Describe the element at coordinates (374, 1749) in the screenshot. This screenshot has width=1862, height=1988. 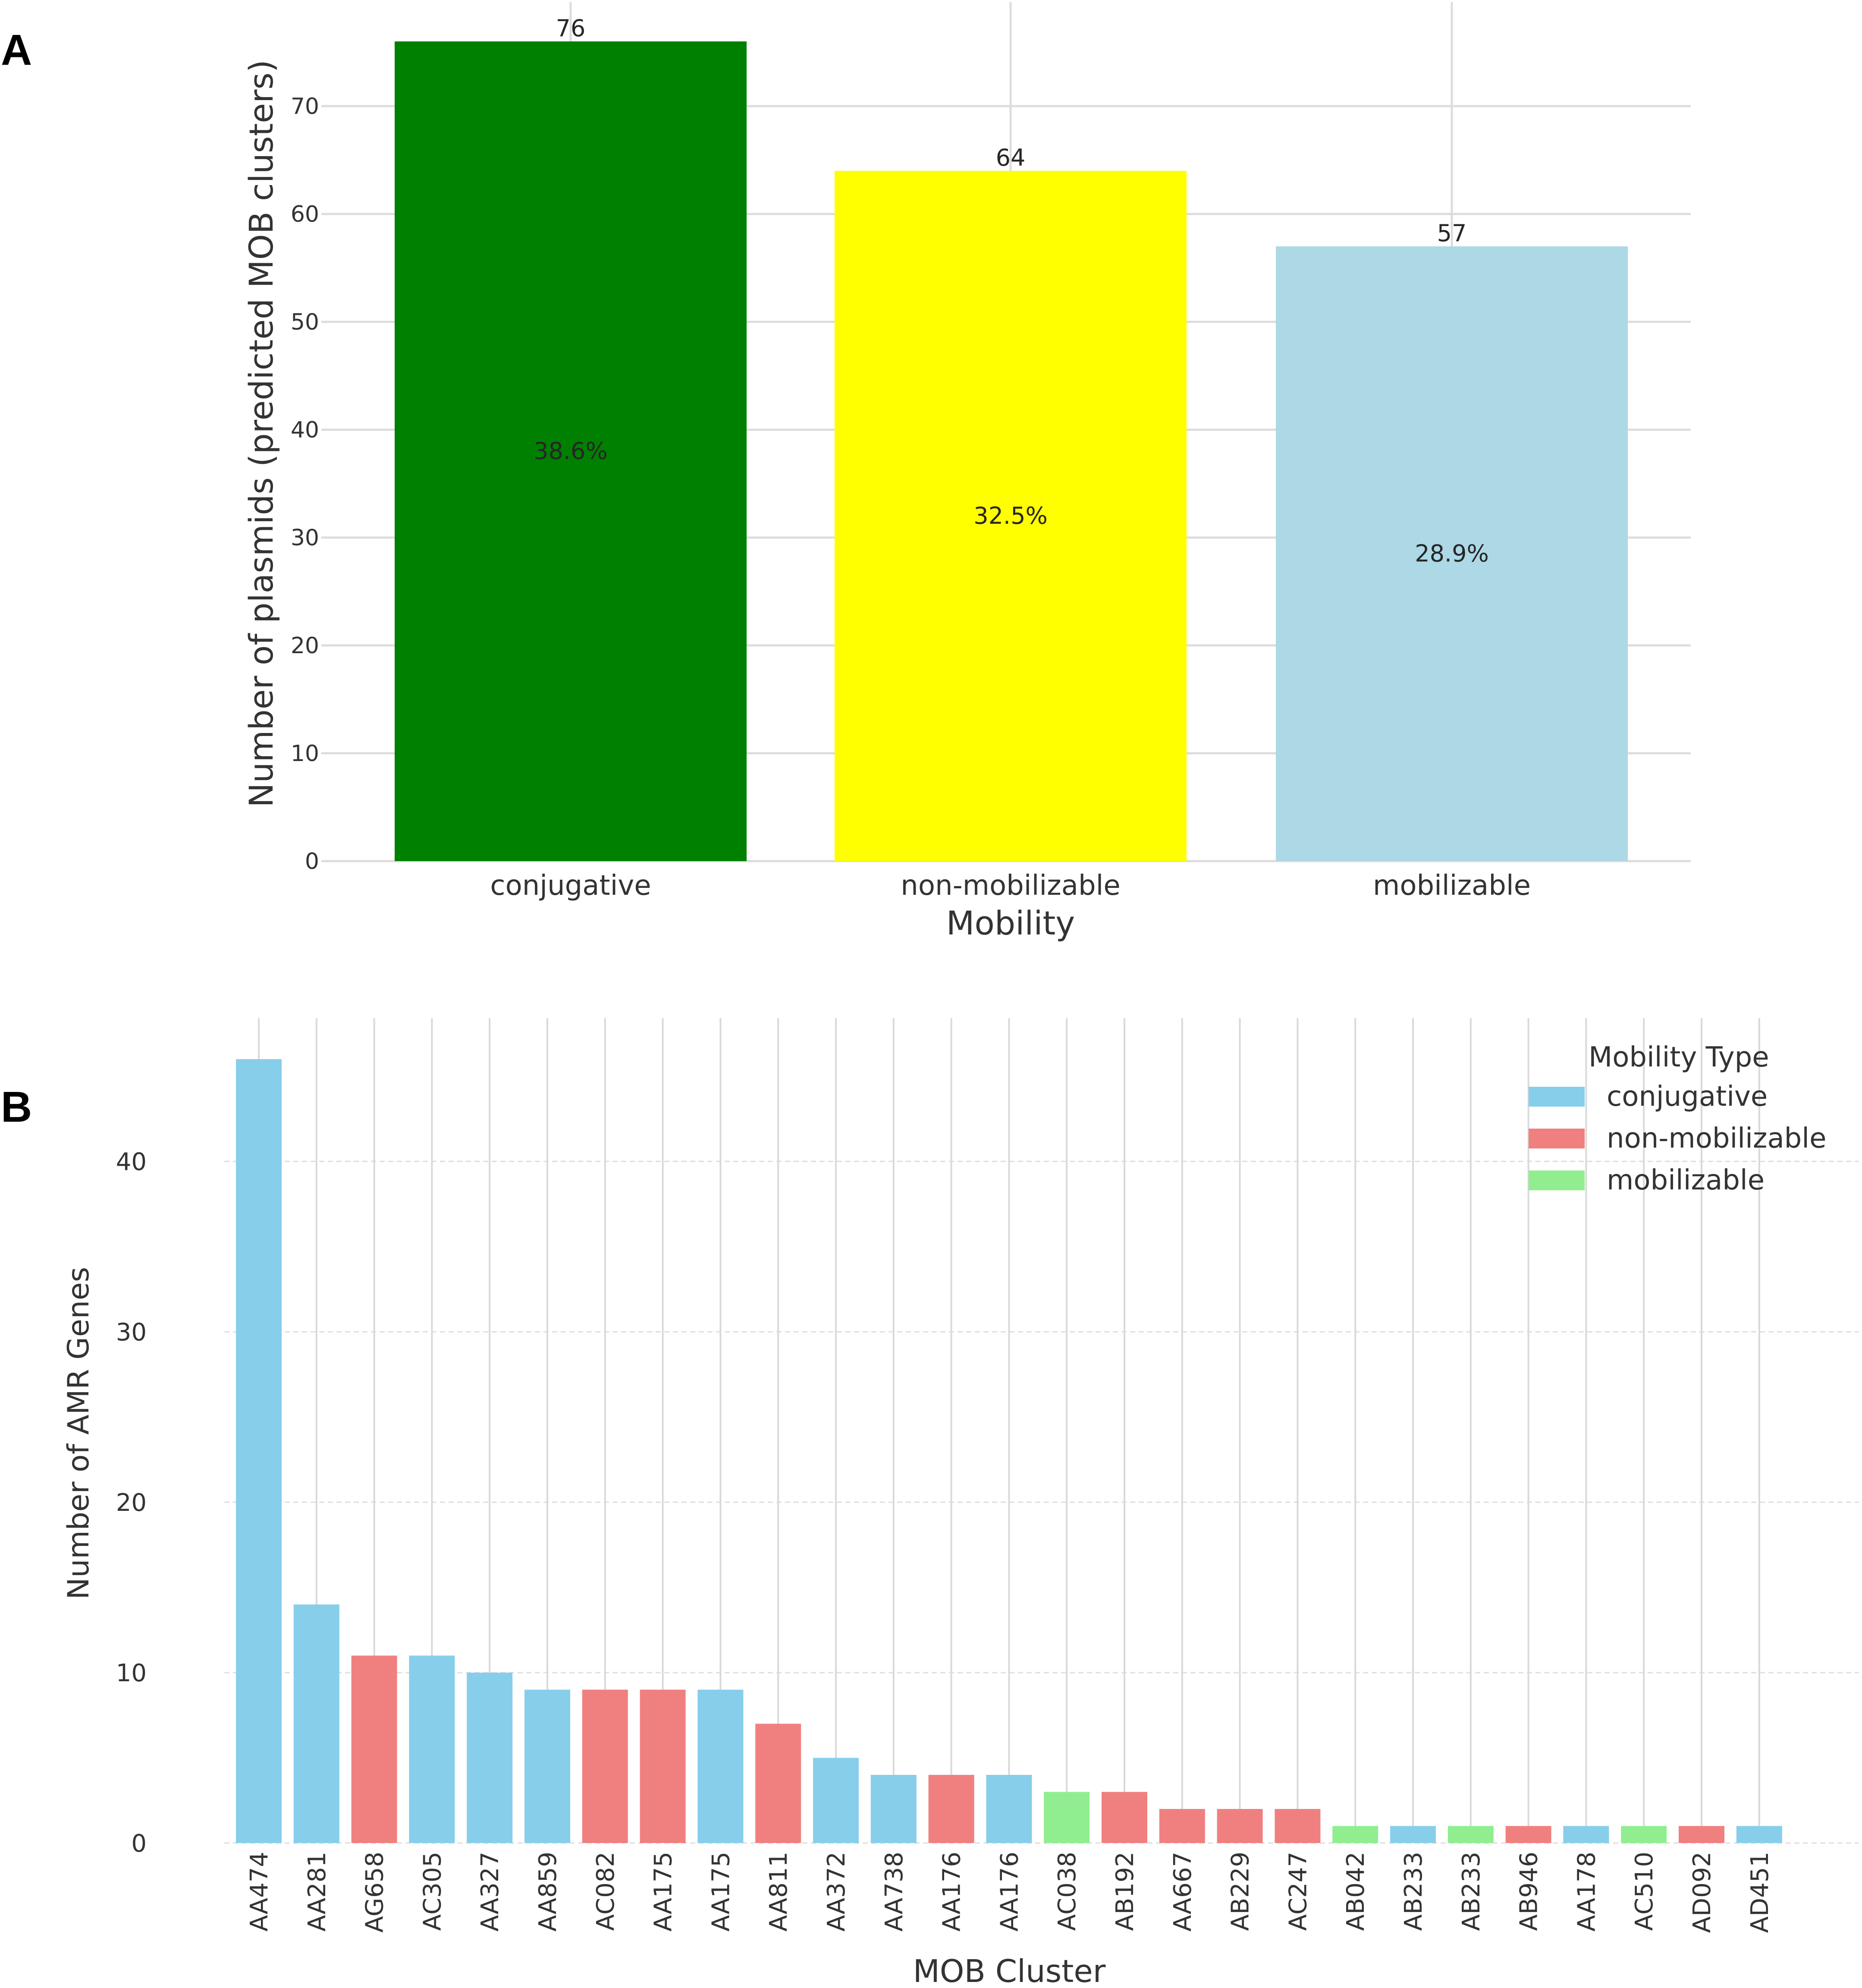
I see `chart-b-bar-AG658` at that location.